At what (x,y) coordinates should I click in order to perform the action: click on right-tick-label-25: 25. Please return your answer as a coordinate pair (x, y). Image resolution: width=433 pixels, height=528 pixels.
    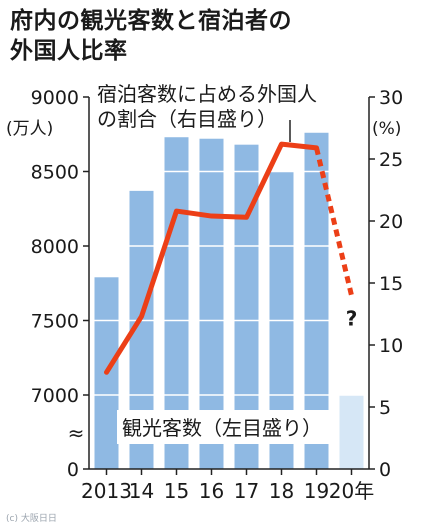
    Looking at the image, I should click on (391, 160).